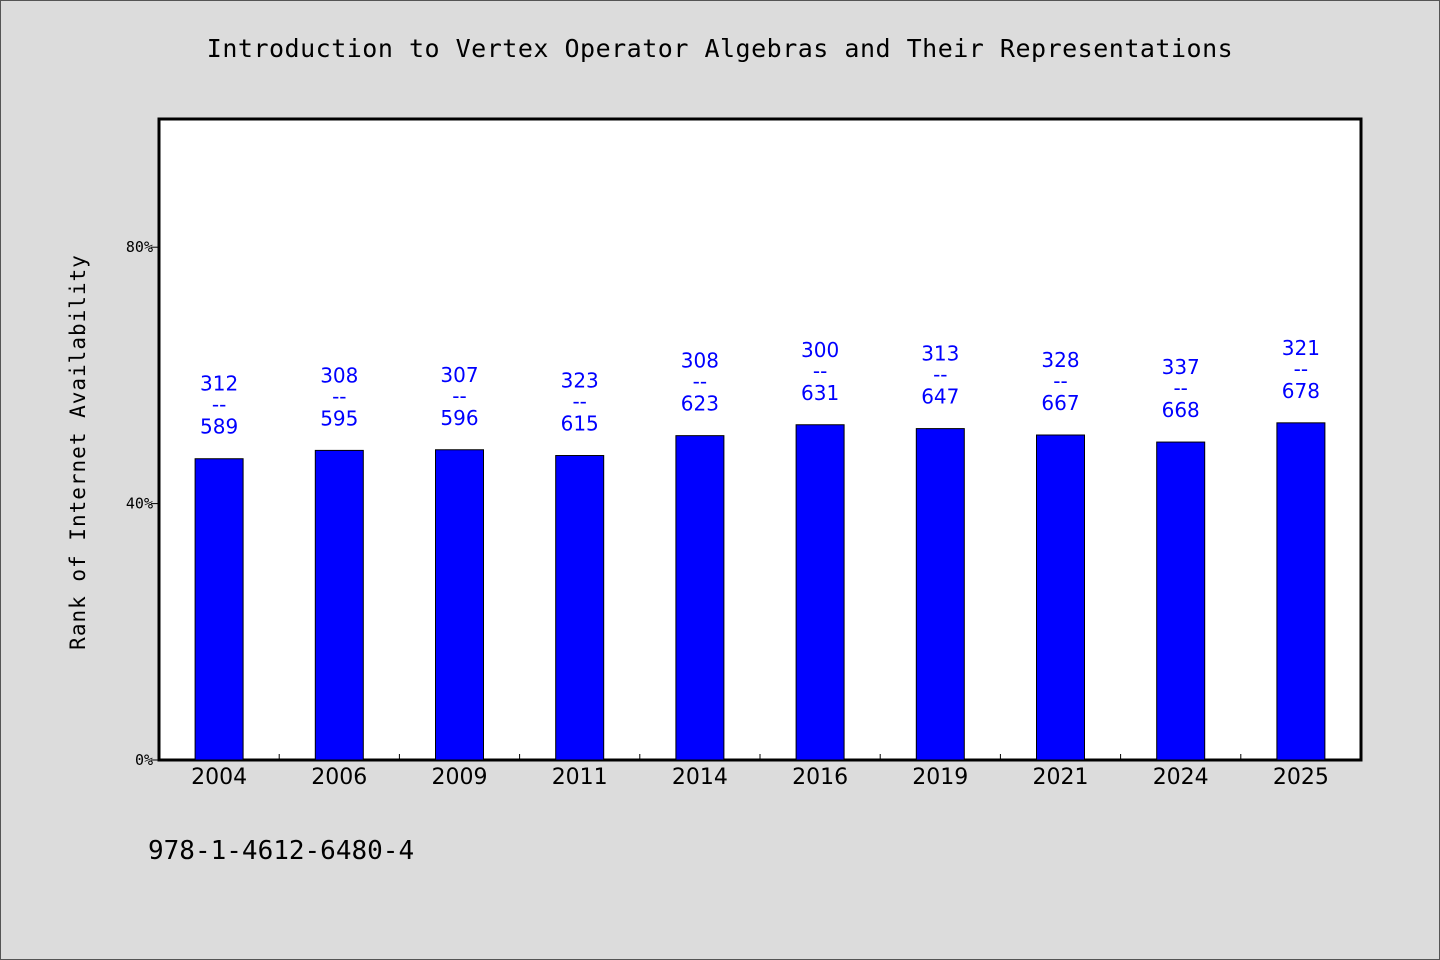 This screenshot has height=960, width=1440. Describe the element at coordinates (460, 777) in the screenshot. I see `x-tick-label: 2009` at that location.